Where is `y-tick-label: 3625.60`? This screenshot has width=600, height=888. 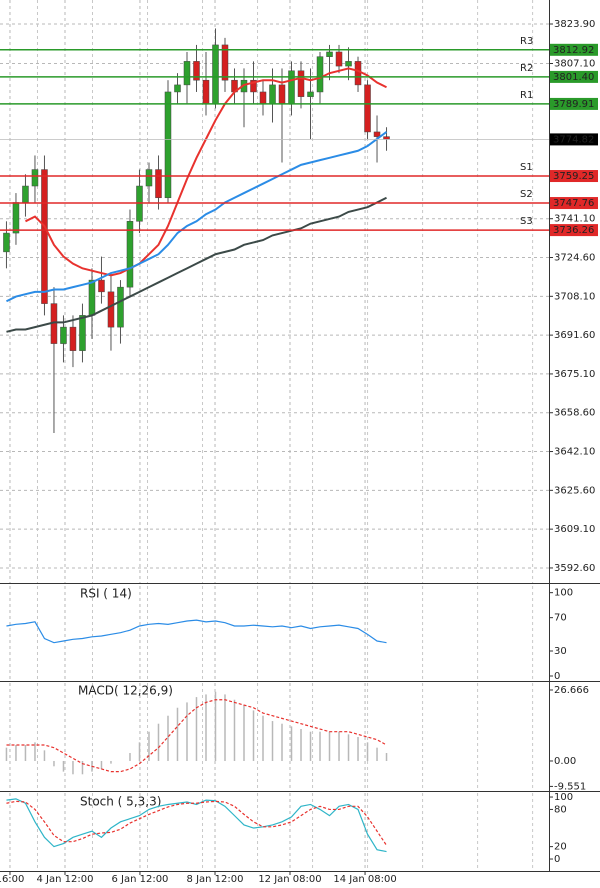
y-tick-label: 3625.60 is located at coordinates (574, 490).